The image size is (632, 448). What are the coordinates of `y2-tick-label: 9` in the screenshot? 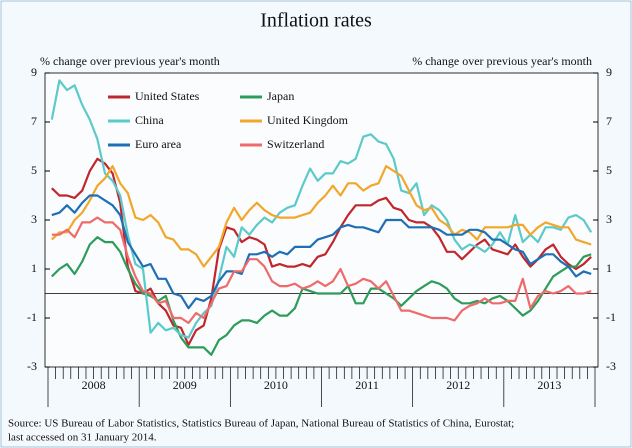 It's located at (609, 72).